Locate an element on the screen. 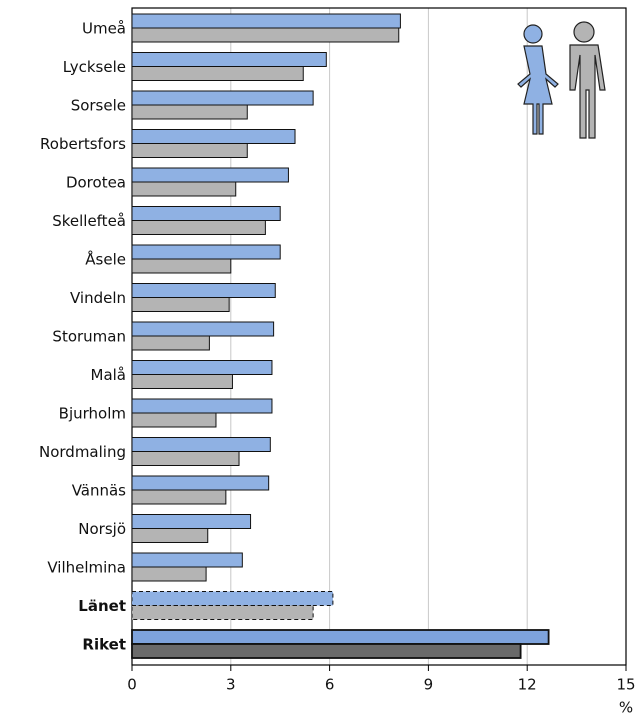  y-tick-label: Malå is located at coordinates (109, 375).